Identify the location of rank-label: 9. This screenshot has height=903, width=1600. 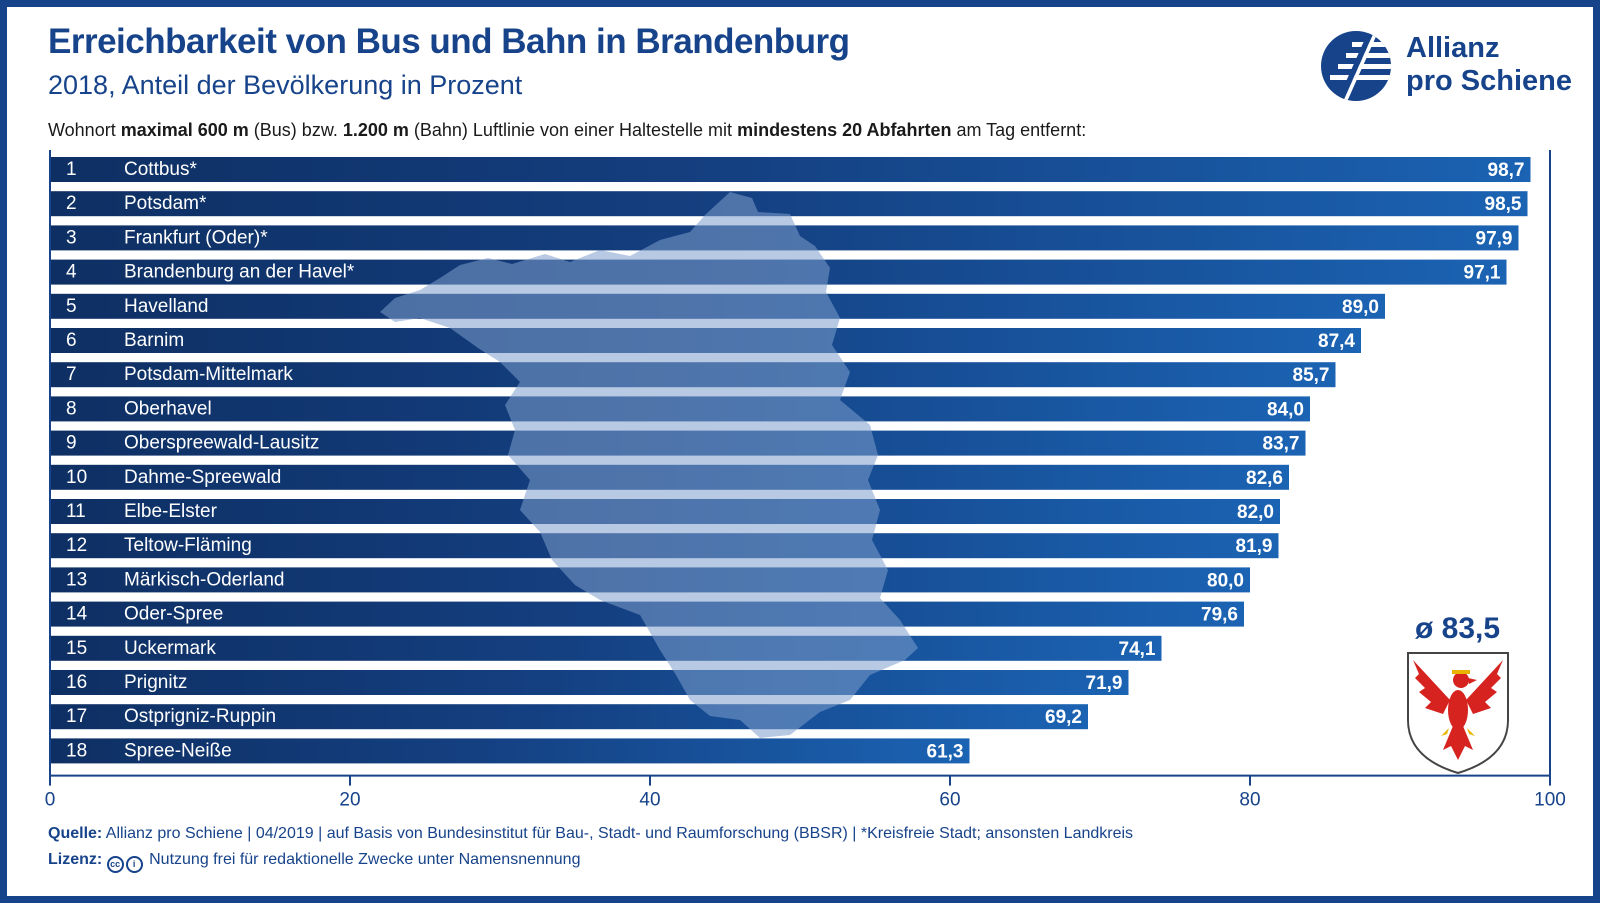
(71, 443).